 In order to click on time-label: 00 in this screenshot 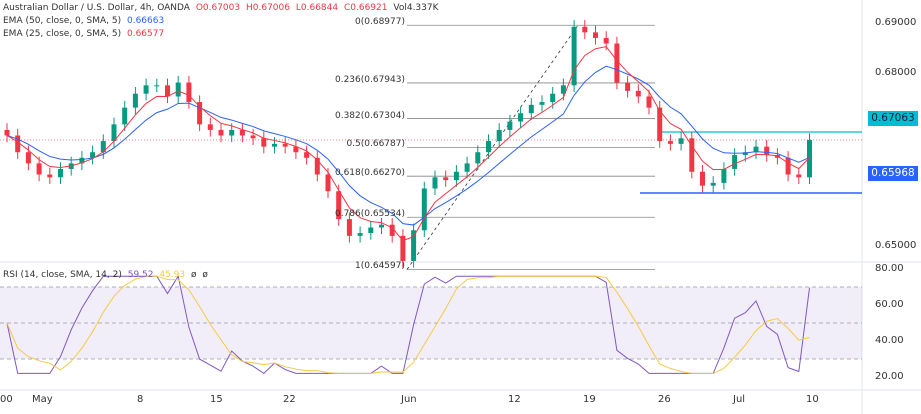, I will do `click(6, 399)`.